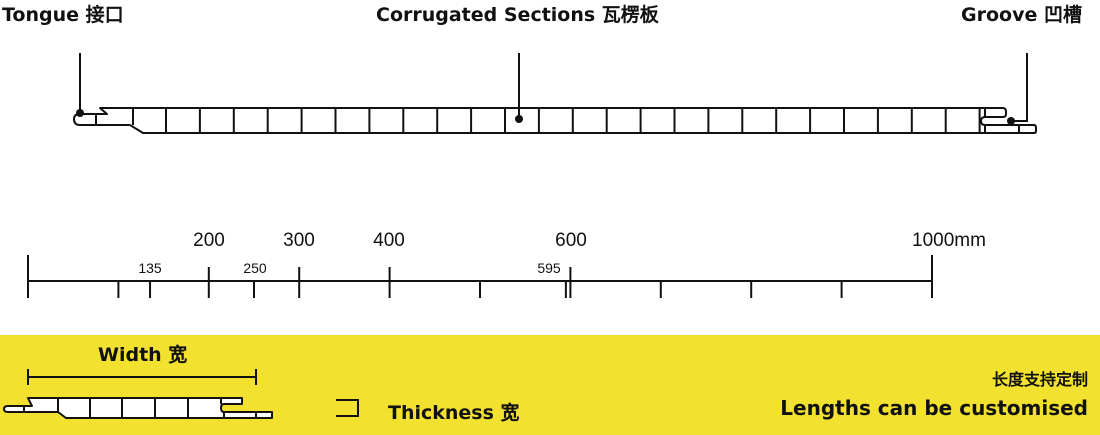 This screenshot has width=1100, height=435. Describe the element at coordinates (143, 355) in the screenshot. I see `width-label: Width 宽` at that location.